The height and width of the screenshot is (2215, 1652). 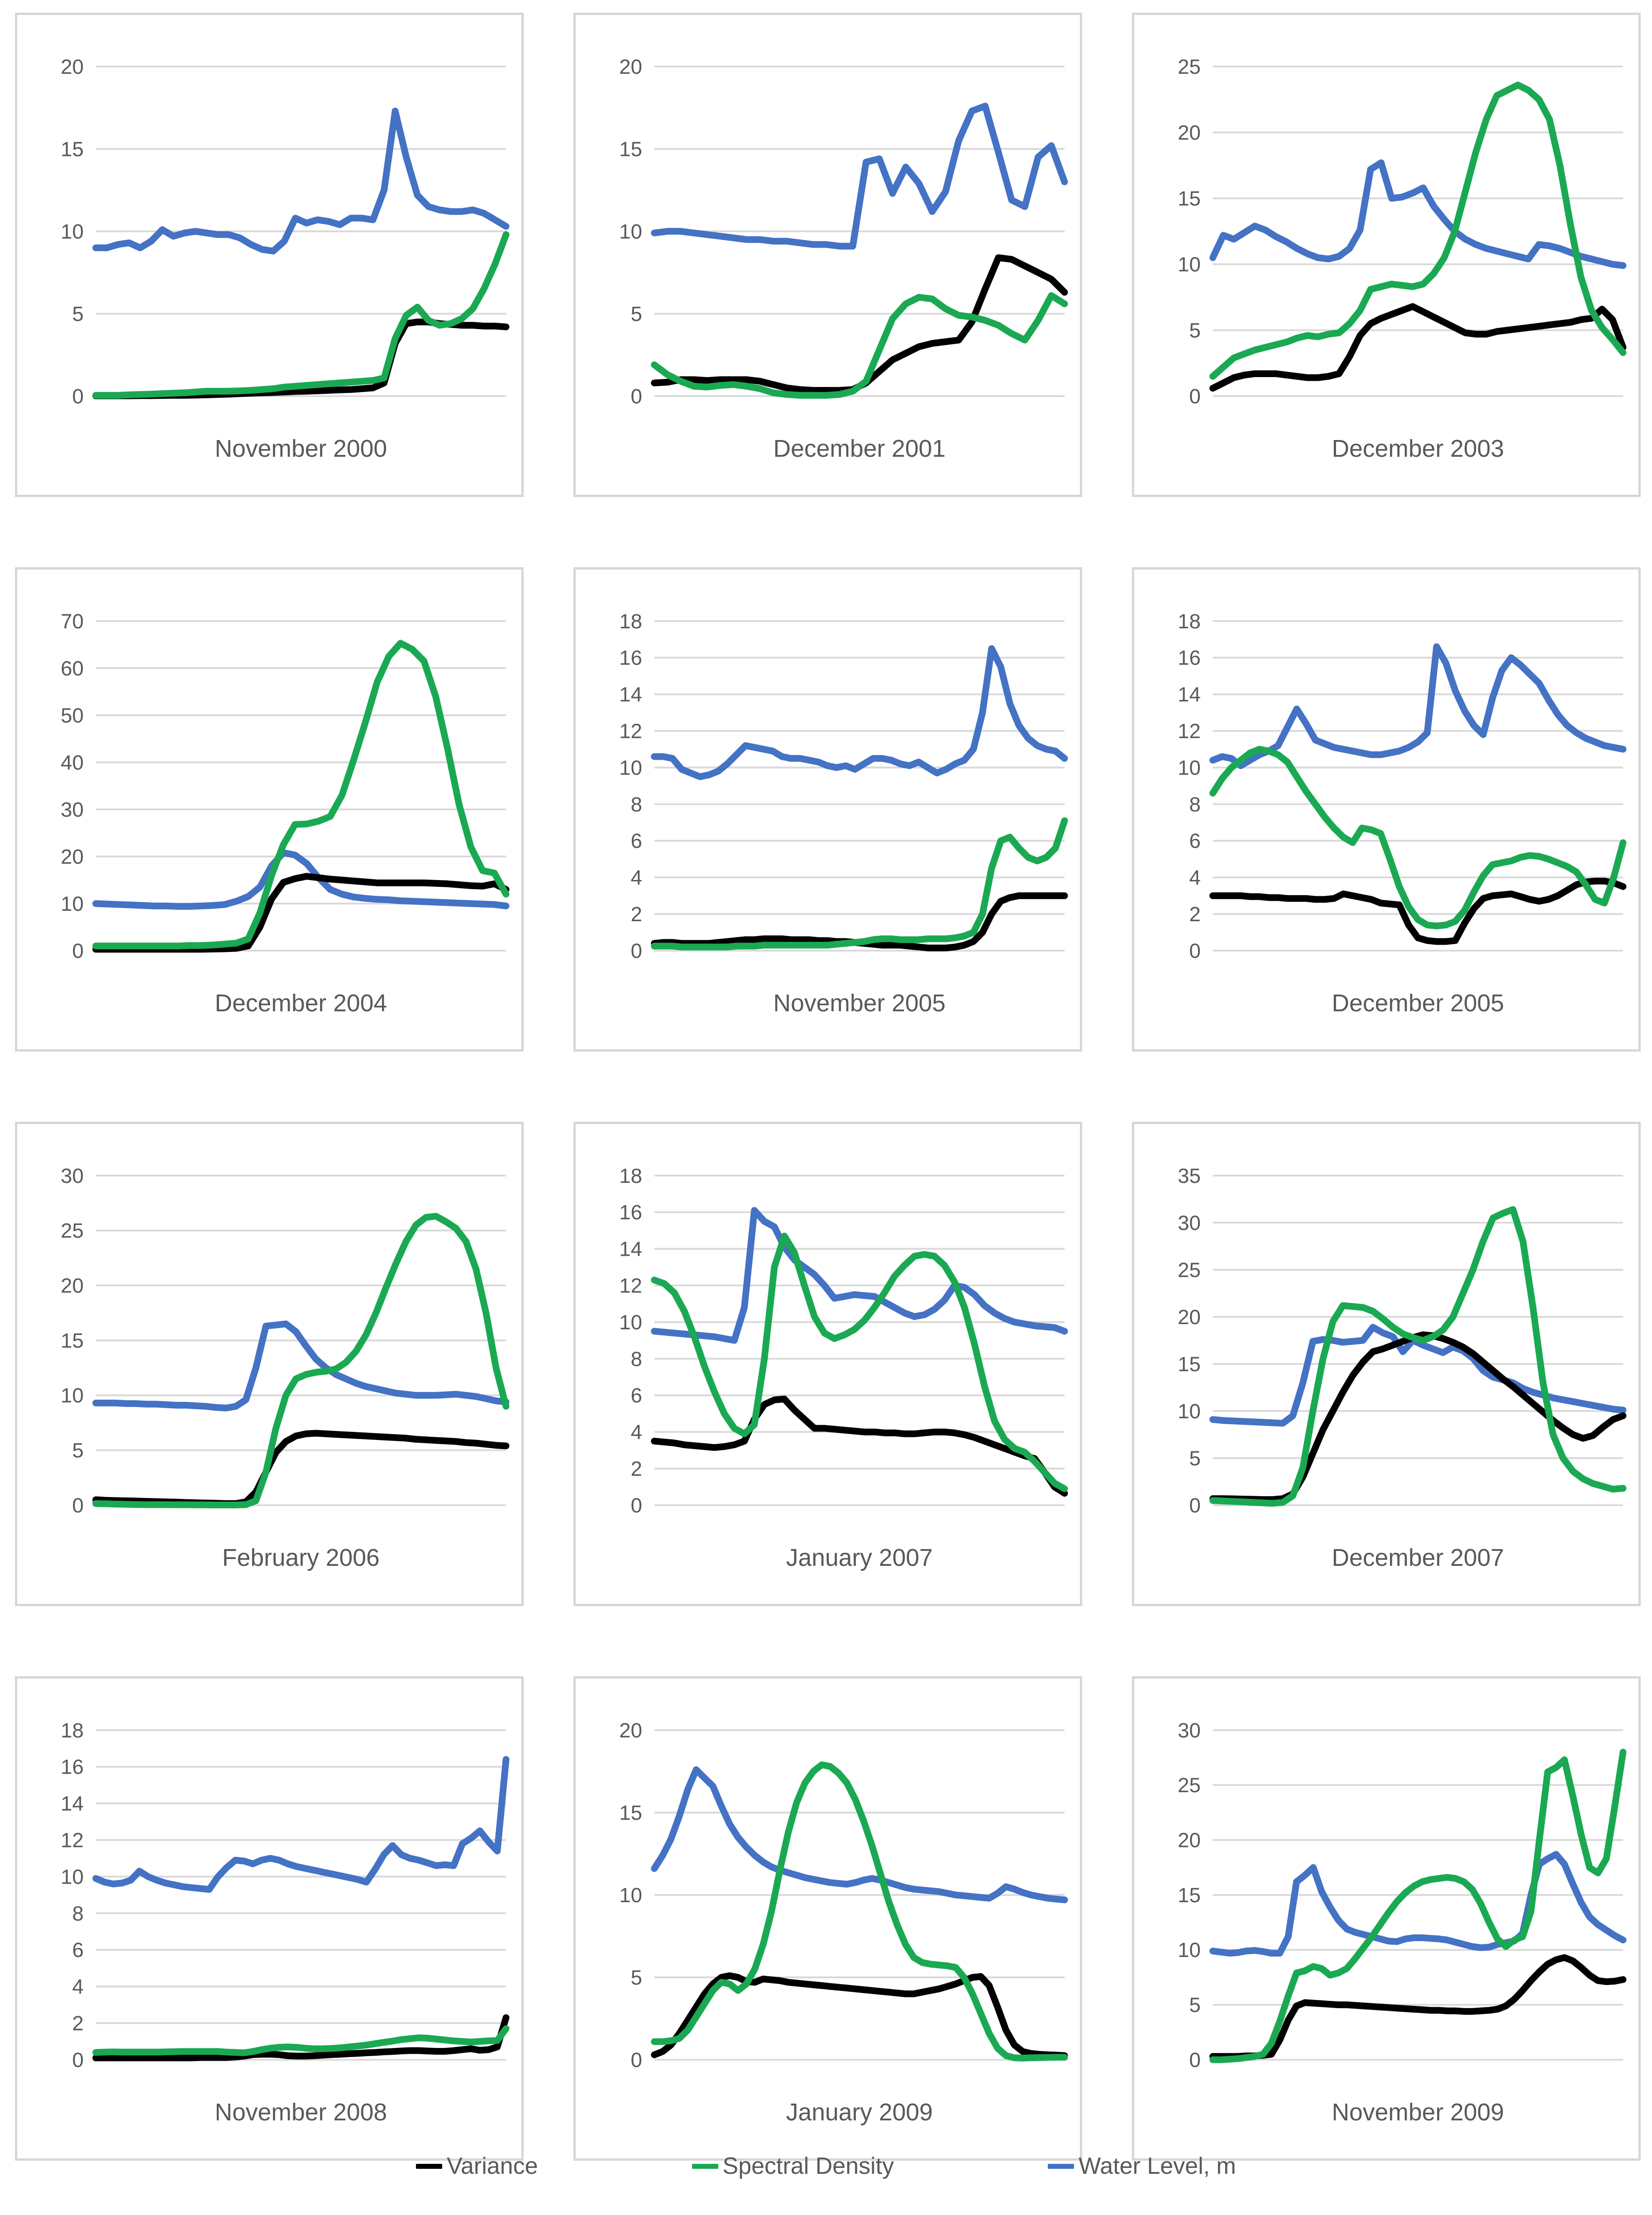 What do you see at coordinates (859, 1558) in the screenshot?
I see `chart-title: January 2007` at bounding box center [859, 1558].